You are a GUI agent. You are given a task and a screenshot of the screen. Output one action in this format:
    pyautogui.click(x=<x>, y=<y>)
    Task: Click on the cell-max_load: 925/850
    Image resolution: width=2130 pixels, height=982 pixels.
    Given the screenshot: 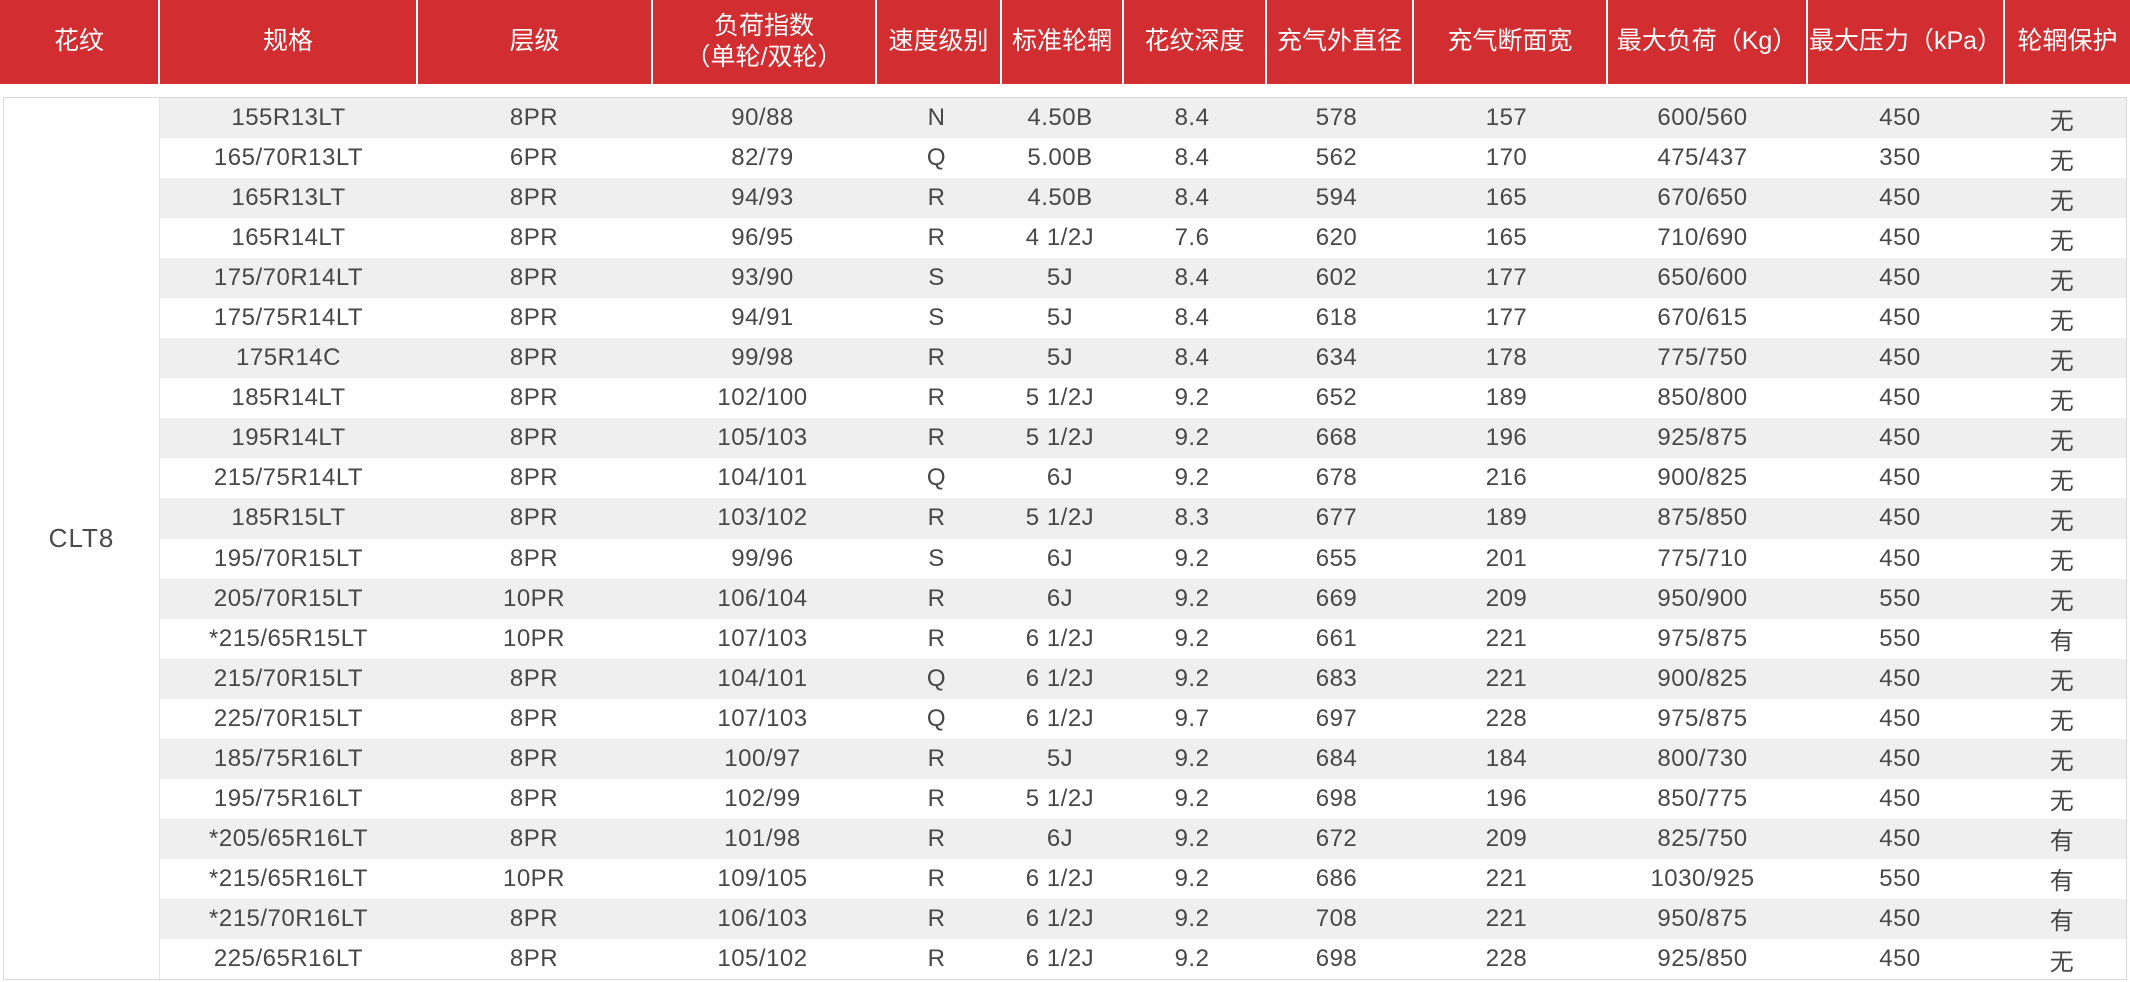 What is the action you would take?
    pyautogui.click(x=1702, y=958)
    